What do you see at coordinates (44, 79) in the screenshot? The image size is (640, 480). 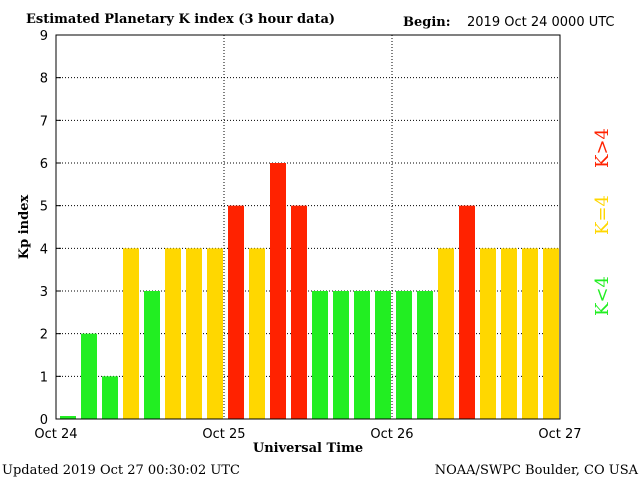 I see `y-tick-label: 8` at bounding box center [44, 79].